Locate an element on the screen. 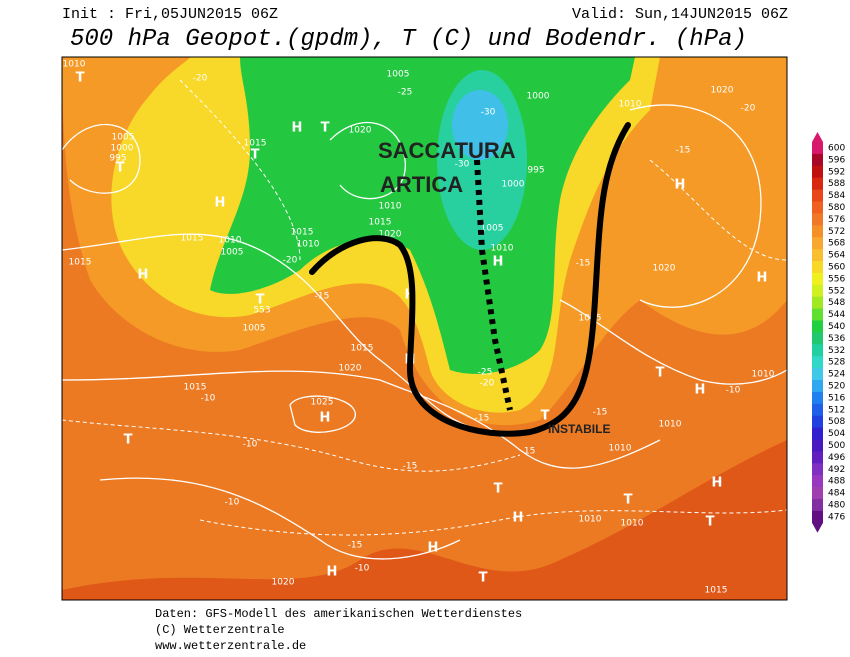  footer-text: (C) Wetterzentrale is located at coordinates (220, 630).